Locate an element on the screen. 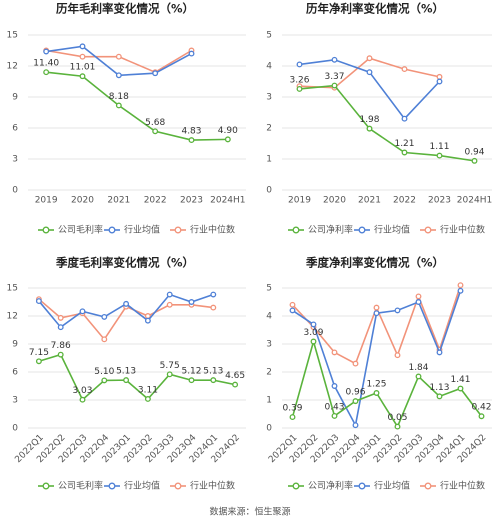 Image resolution: width=500 pixels, height=524 pixels. legend-label: 行业均值 is located at coordinates (142, 486).